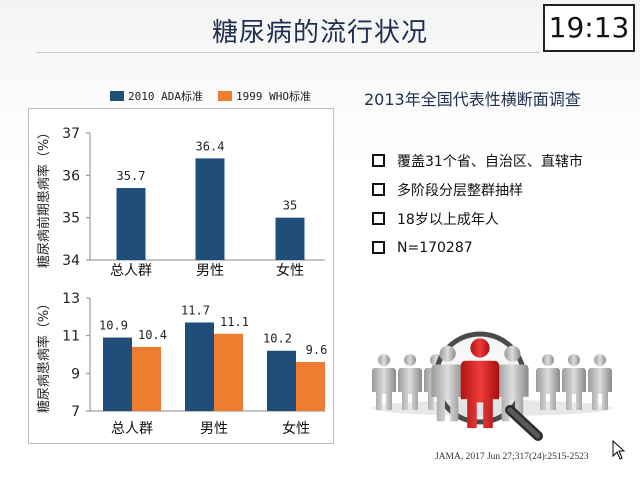 The height and width of the screenshot is (480, 640). I want to click on bullet-text: N=170287, so click(435, 247).